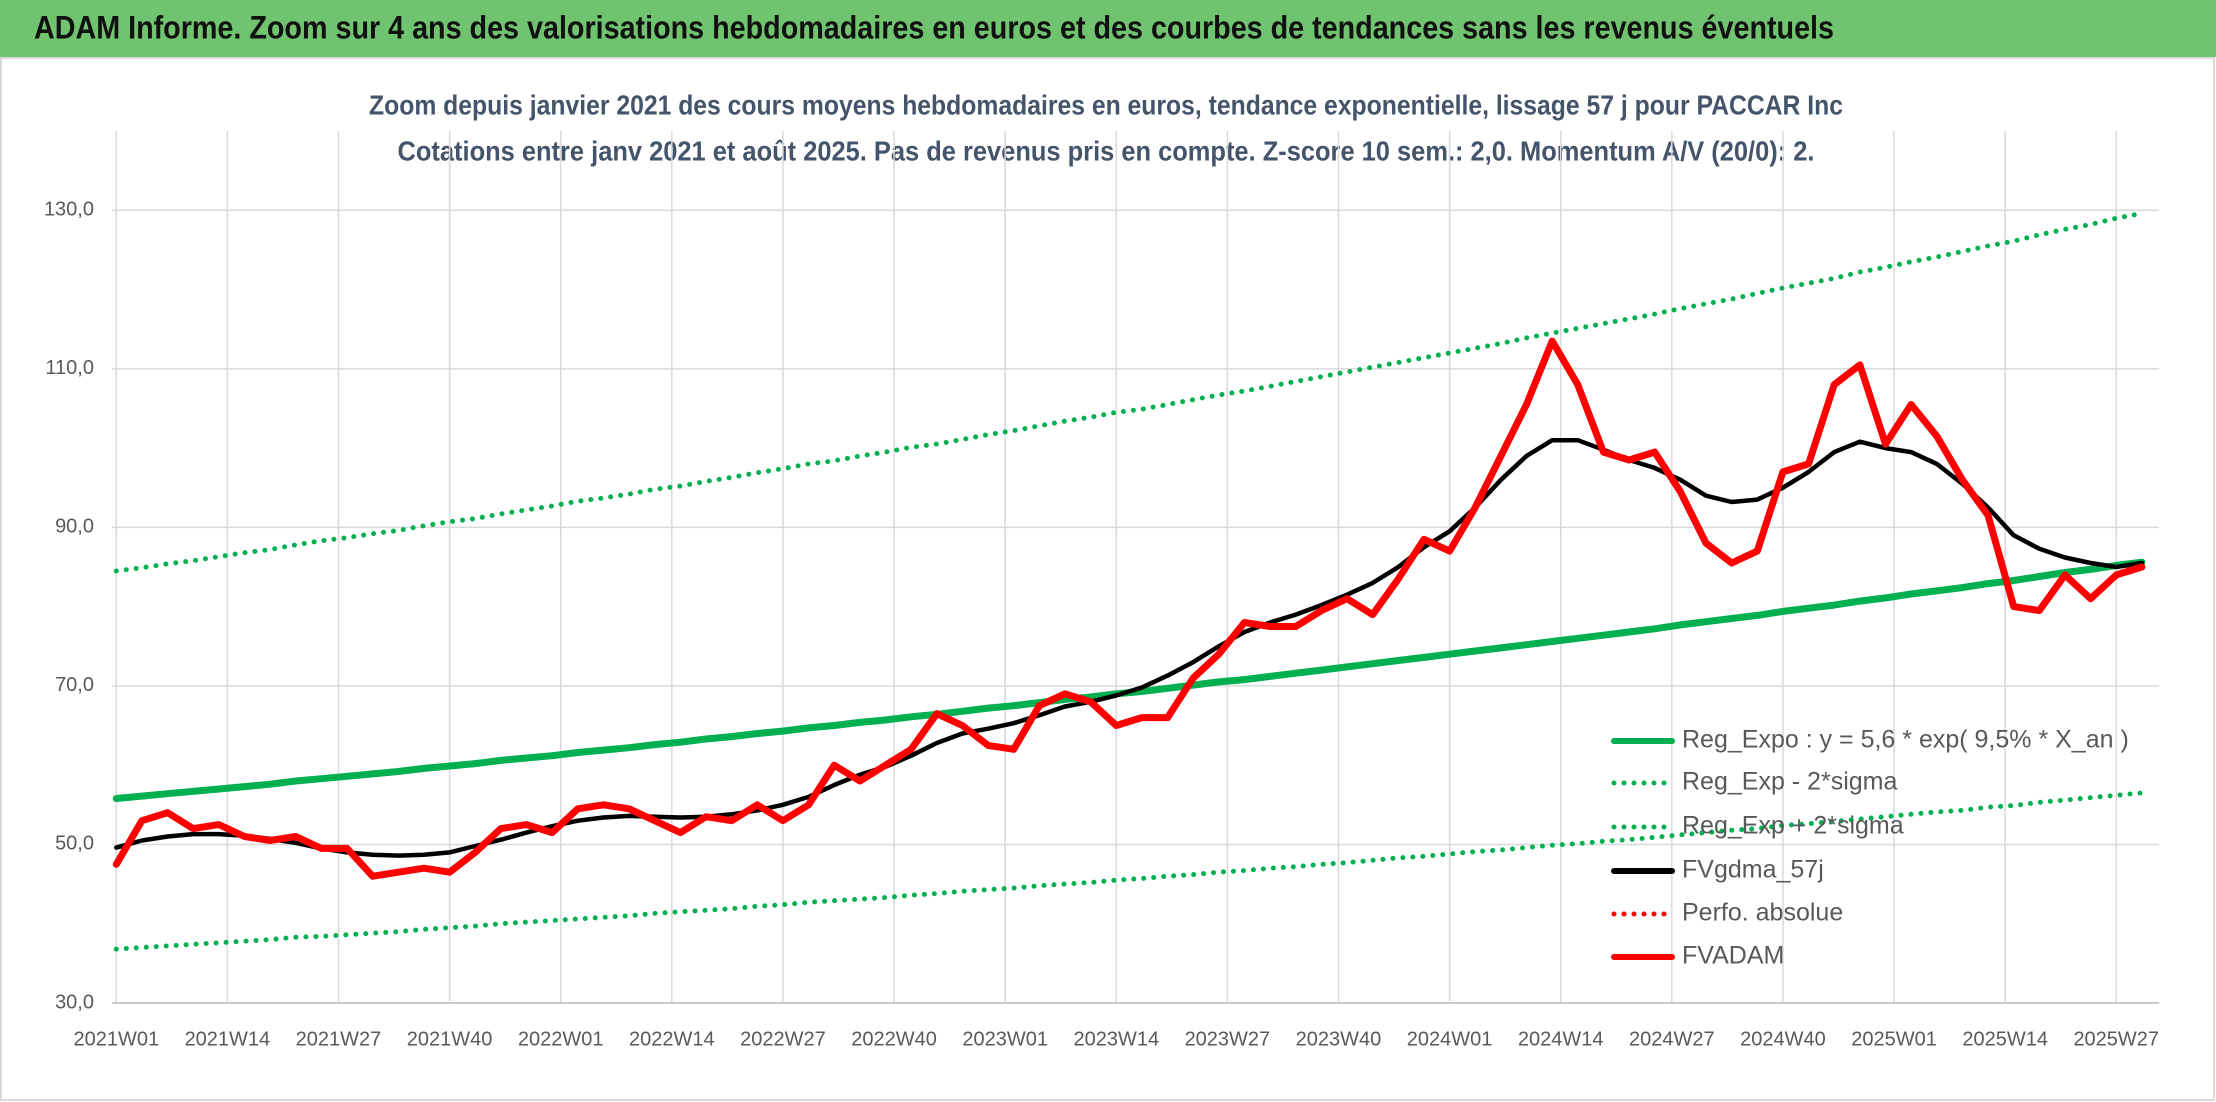 The image size is (2216, 1102). Describe the element at coordinates (783, 1039) in the screenshot. I see `x-tick-label: 2022W27` at that location.